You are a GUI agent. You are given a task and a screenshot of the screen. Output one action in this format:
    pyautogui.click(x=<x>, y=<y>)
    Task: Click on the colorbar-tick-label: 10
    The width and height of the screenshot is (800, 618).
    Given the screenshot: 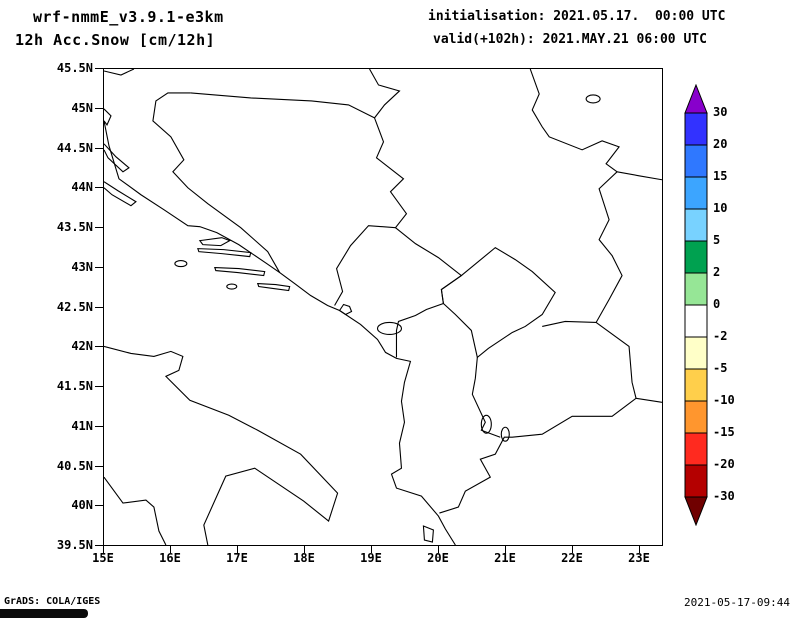 What is the action you would take?
    pyautogui.click(x=720, y=208)
    